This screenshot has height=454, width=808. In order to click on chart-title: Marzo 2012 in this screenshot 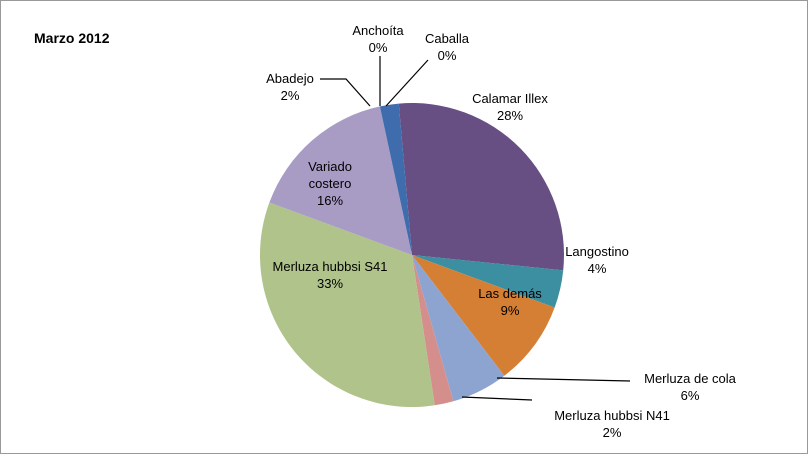, I will do `click(72, 38)`.